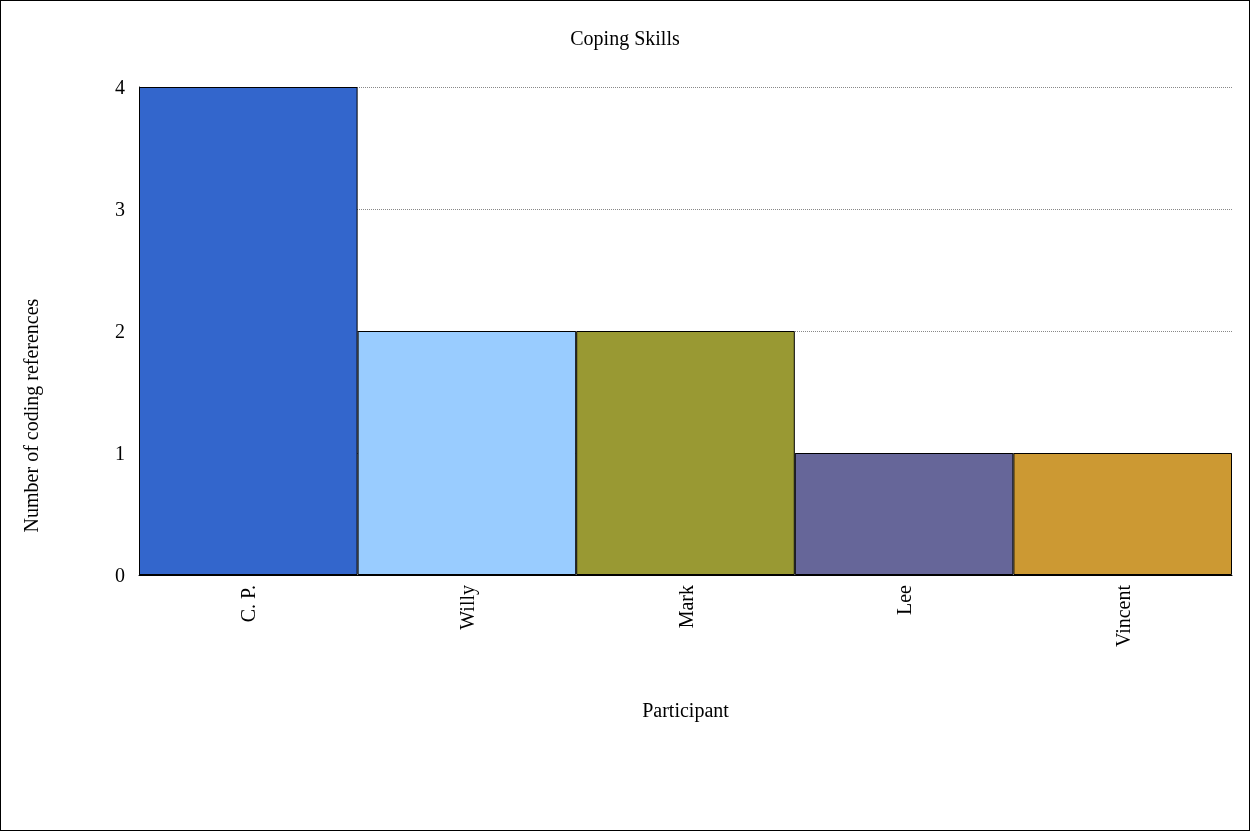 The height and width of the screenshot is (831, 1250). What do you see at coordinates (904, 599) in the screenshot?
I see `x-tick-label: Lee` at bounding box center [904, 599].